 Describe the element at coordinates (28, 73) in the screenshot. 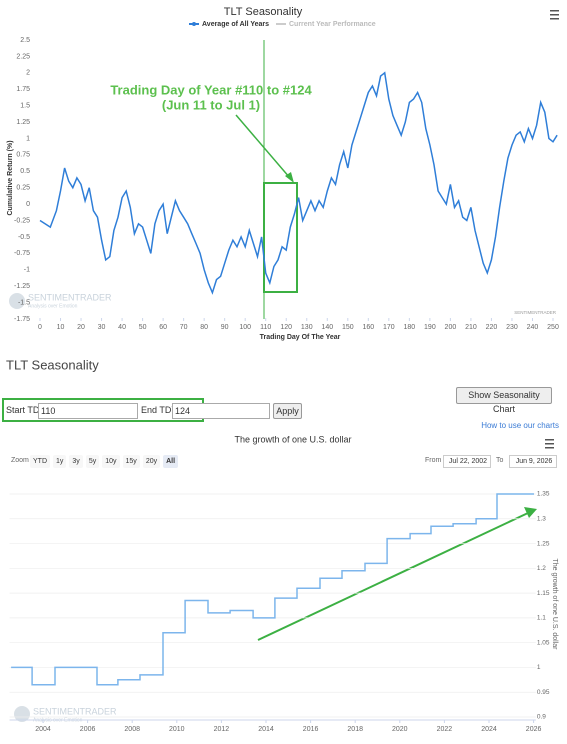

I see `y-tick-label: 2` at that location.